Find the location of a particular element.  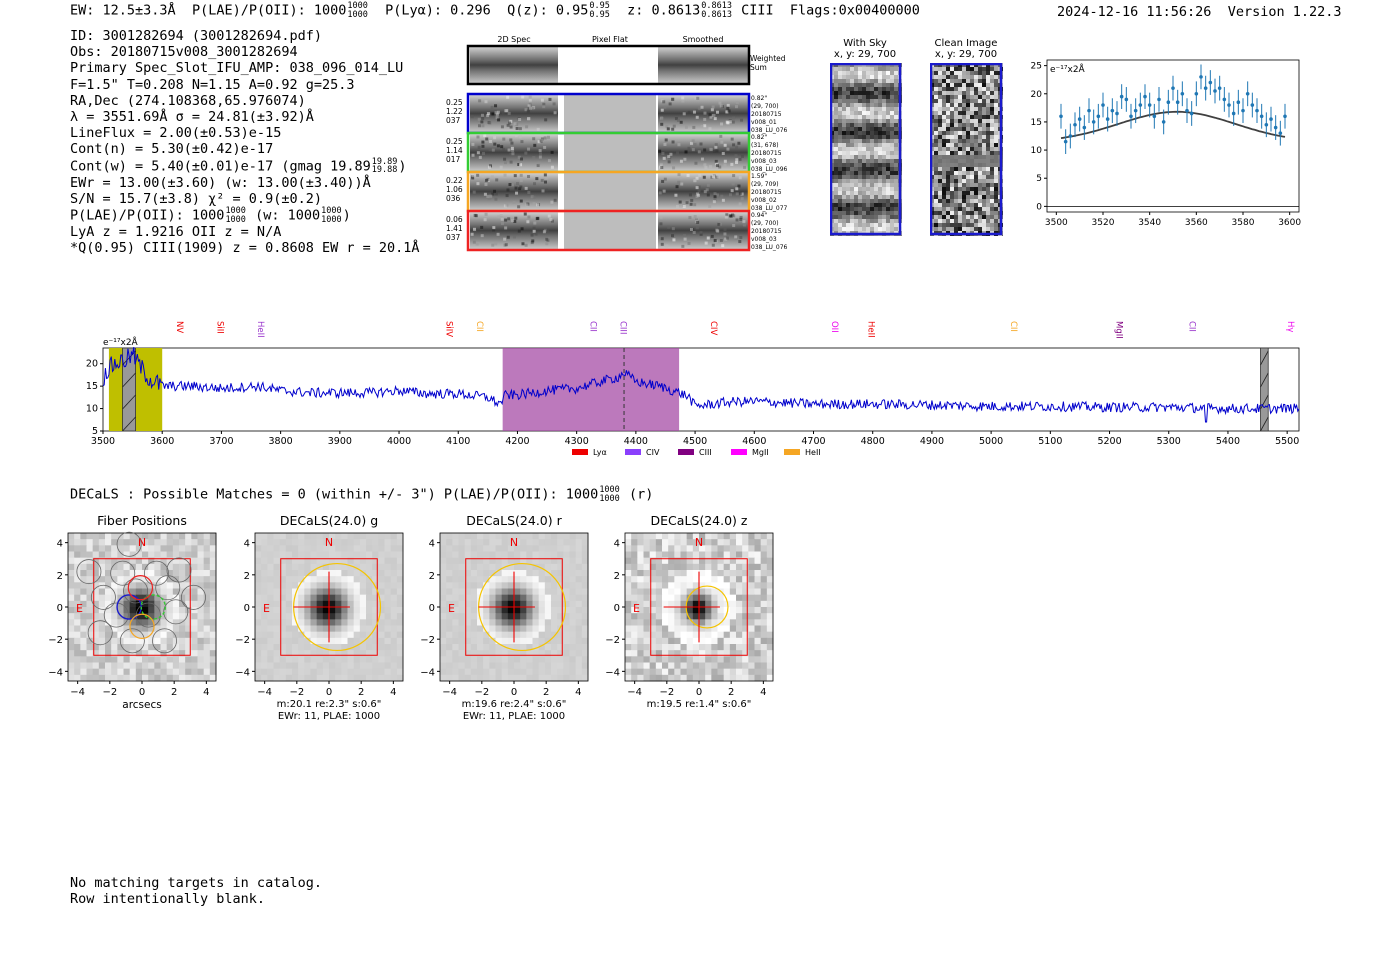

spec-line-label: SiIV is located at coordinates (448, 329).